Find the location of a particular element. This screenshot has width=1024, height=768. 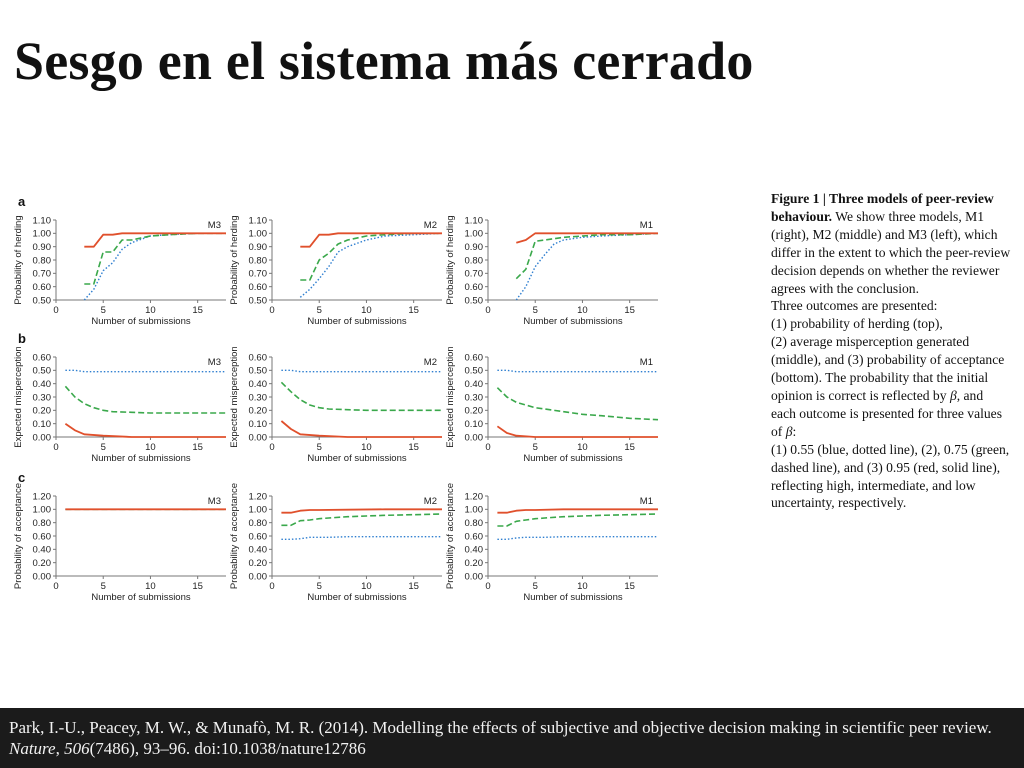

y-tick-label: 0.90 is located at coordinates (474, 247).